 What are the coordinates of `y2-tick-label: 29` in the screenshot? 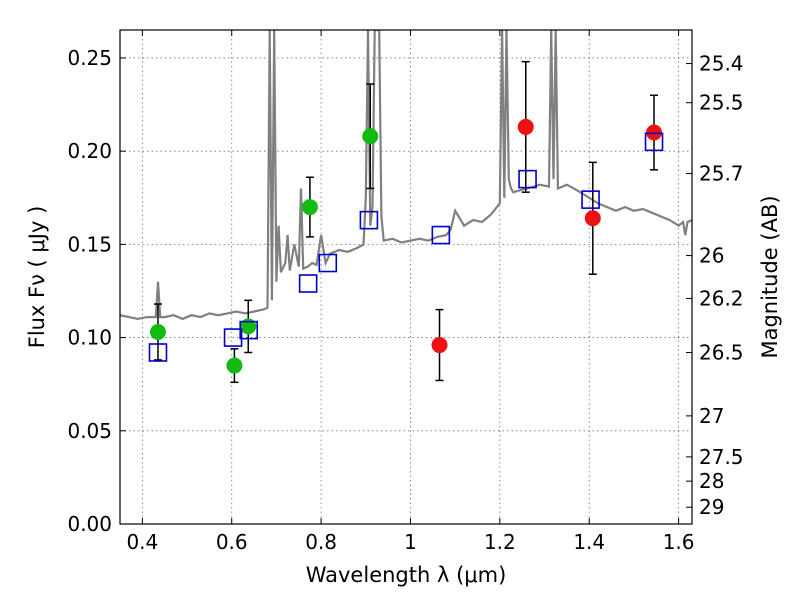 It's located at (711, 507).